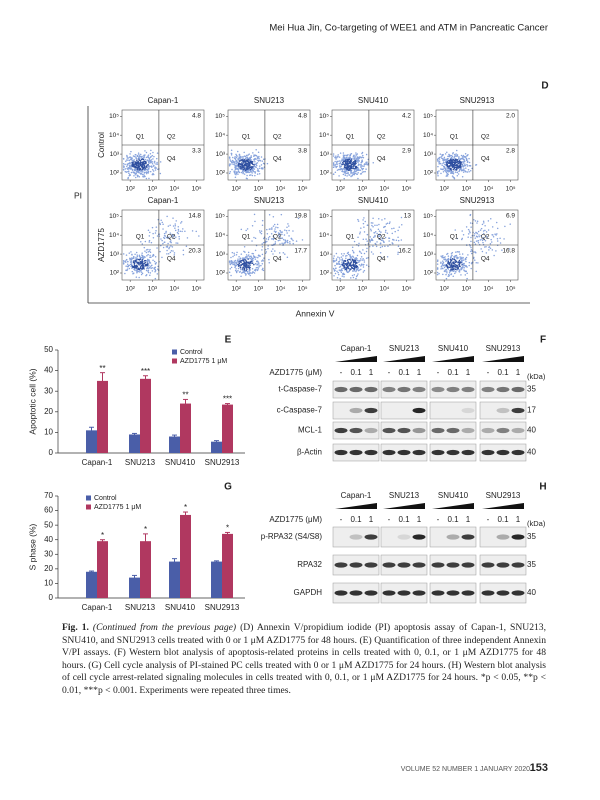 The image size is (600, 800). What do you see at coordinates (508, 250) in the screenshot?
I see `q4-percent: 16.8` at bounding box center [508, 250].